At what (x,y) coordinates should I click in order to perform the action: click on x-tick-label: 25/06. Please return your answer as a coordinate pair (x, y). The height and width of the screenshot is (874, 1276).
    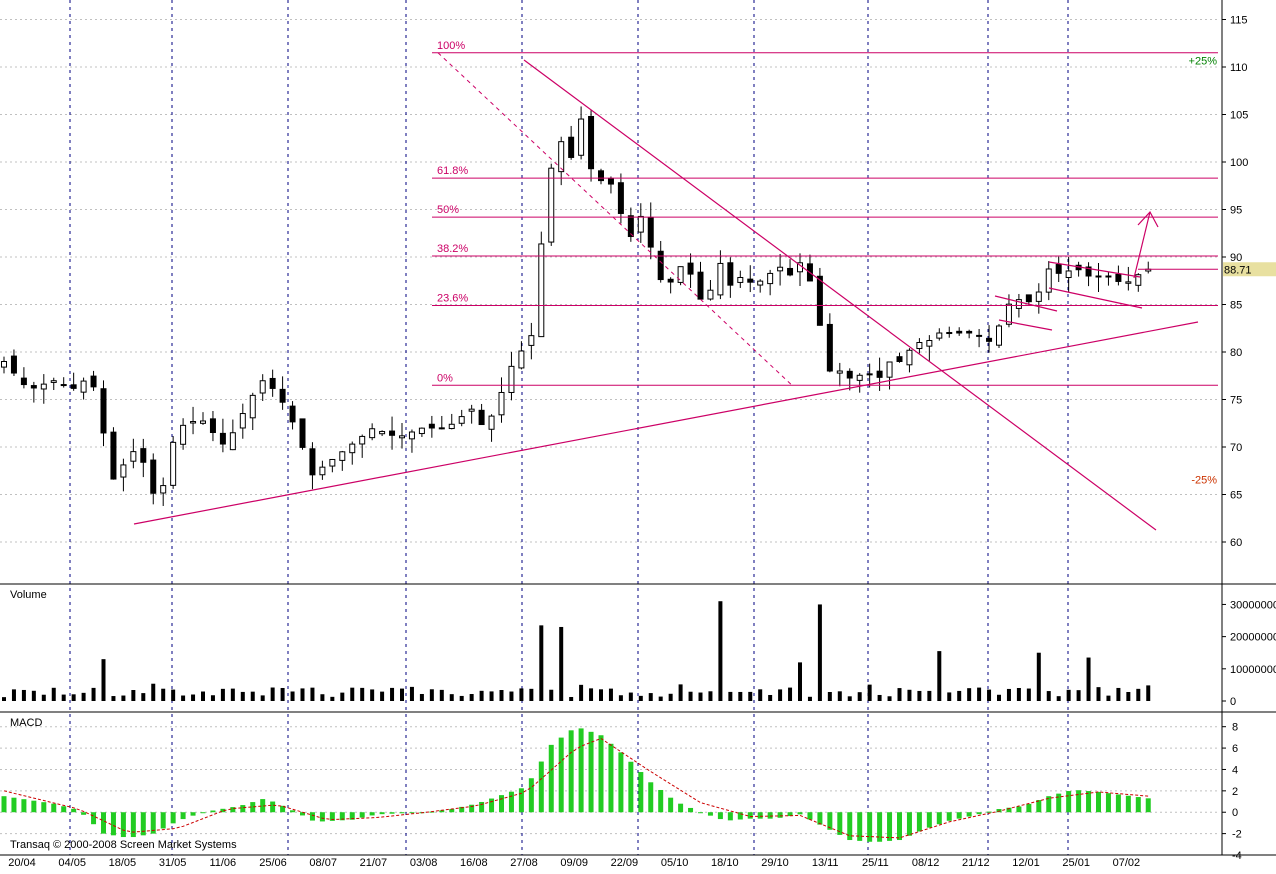
    Looking at the image, I should click on (273, 863).